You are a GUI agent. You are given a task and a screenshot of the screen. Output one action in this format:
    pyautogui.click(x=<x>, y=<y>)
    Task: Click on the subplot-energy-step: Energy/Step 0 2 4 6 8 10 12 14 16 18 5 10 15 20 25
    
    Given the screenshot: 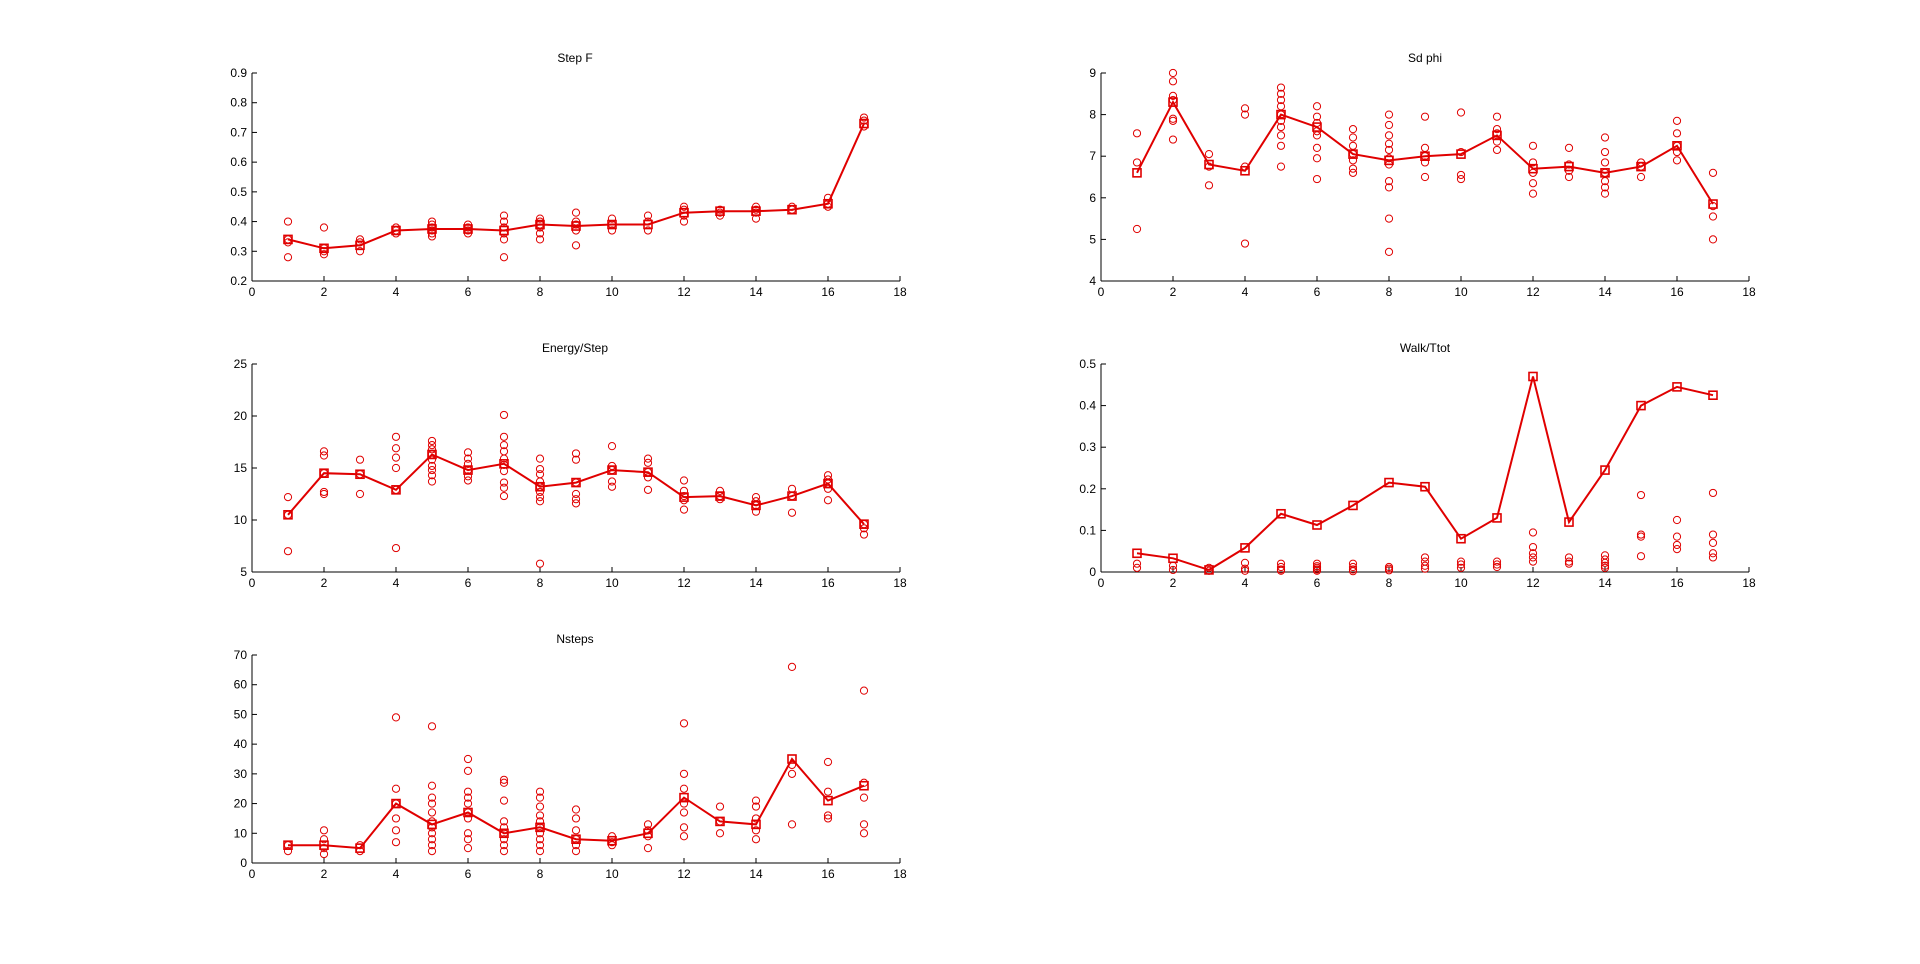 What is the action you would take?
    pyautogui.click(x=570, y=465)
    